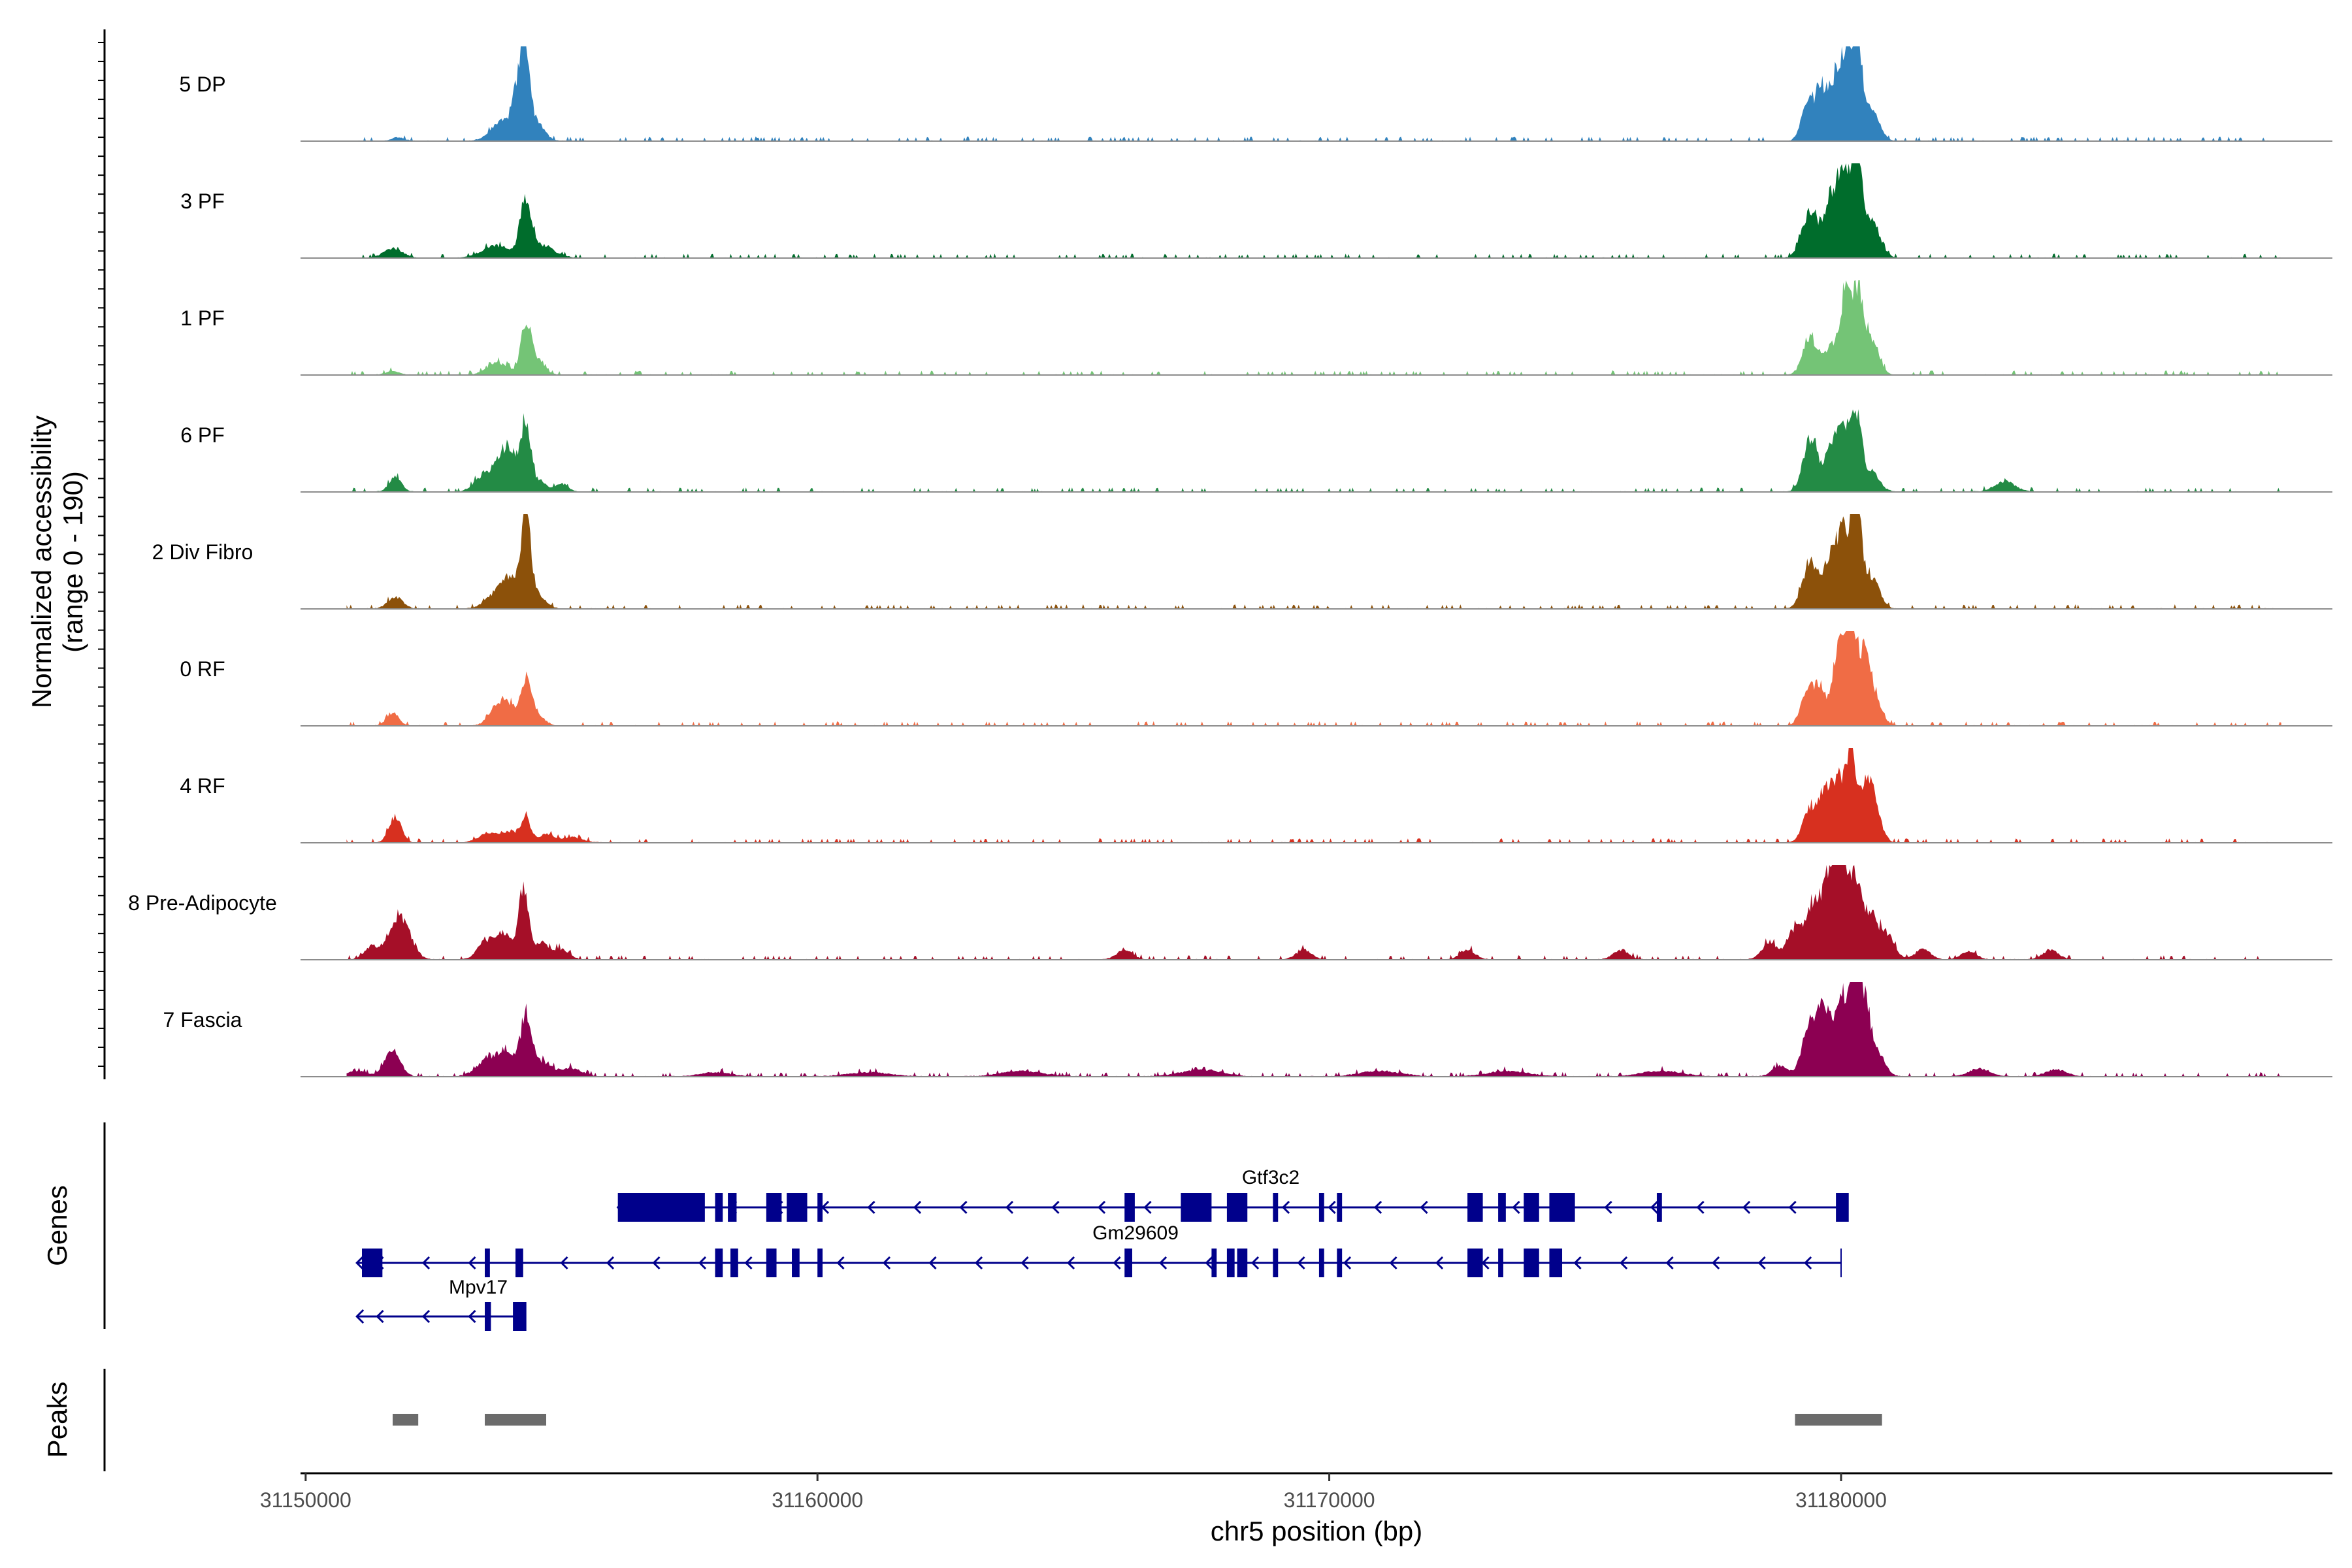 The image size is (2352, 1568). I want to click on x-tick-label: 31150000, so click(305, 1500).